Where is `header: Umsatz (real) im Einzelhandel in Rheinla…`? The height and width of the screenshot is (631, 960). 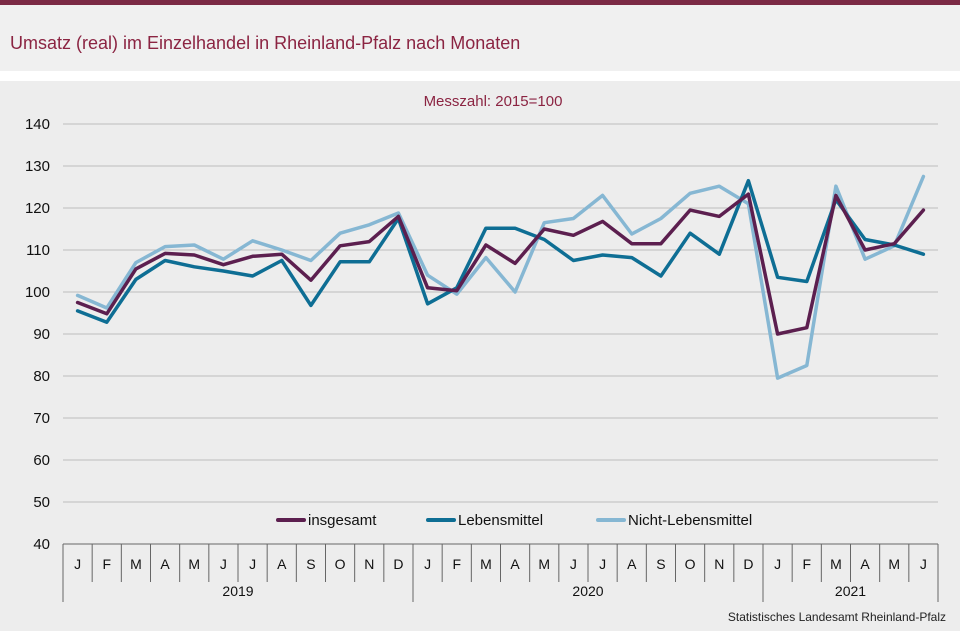 header: Umsatz (real) im Einzelhandel in Rheinla… is located at coordinates (480, 38).